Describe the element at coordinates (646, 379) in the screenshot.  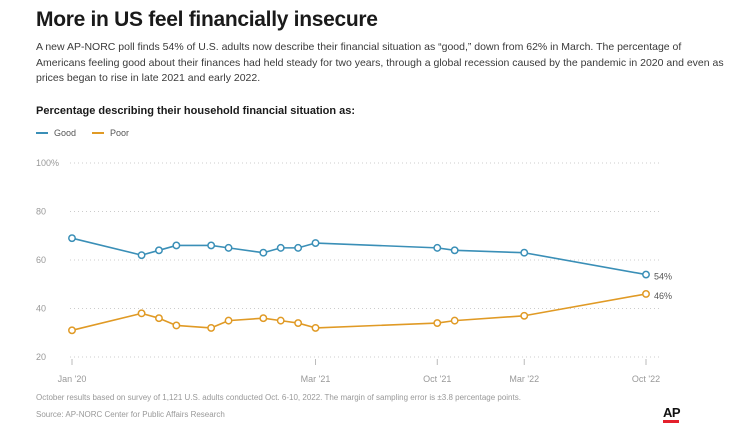
I see `x-tick-label: Oct '22` at that location.